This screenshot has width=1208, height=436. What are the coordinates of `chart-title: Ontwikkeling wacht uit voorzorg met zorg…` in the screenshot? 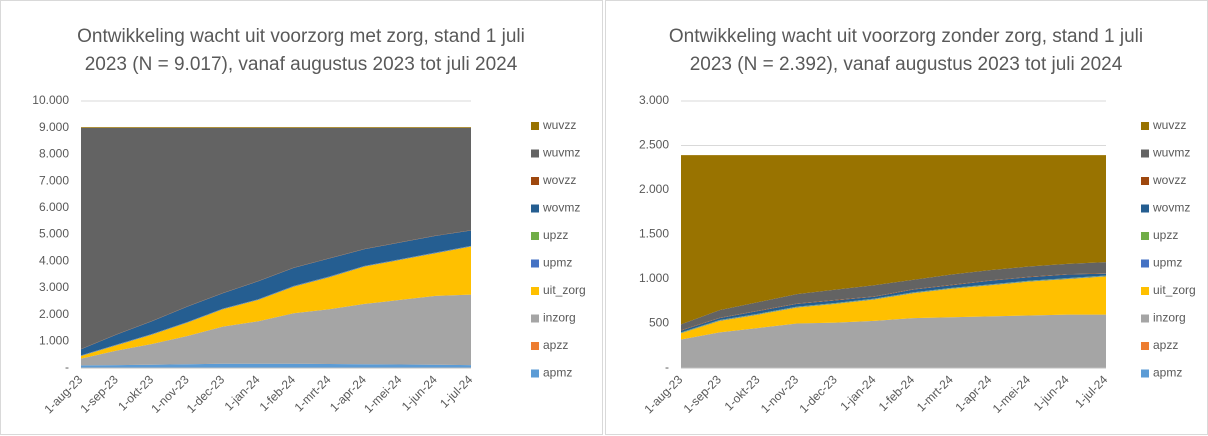 It's located at (301, 50).